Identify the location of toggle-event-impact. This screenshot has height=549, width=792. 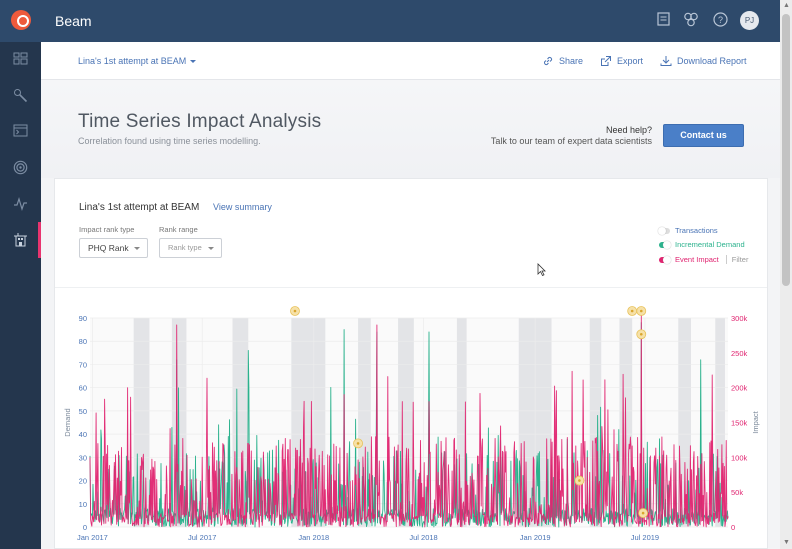
(665, 259).